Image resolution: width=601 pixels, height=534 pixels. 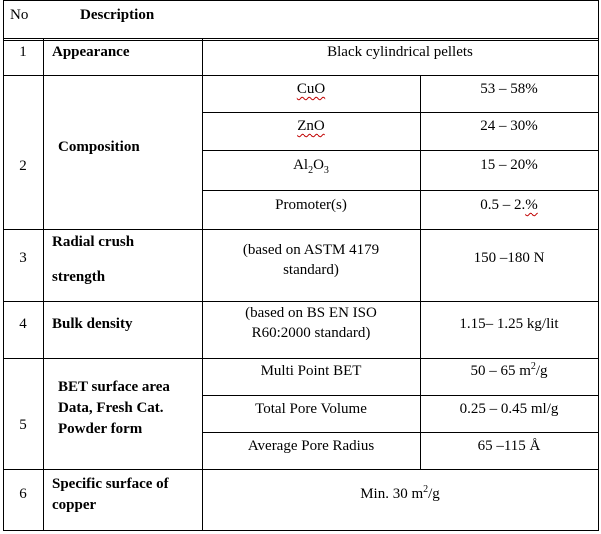 I want to click on row-2-label: Composition, so click(x=99, y=147).